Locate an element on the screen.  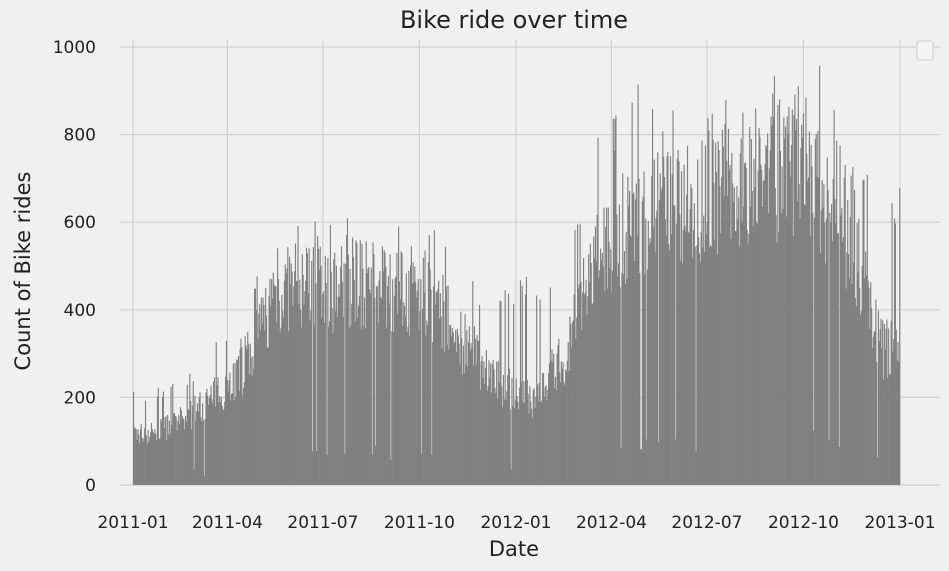
y-tick-label: 800 is located at coordinates (80, 136).